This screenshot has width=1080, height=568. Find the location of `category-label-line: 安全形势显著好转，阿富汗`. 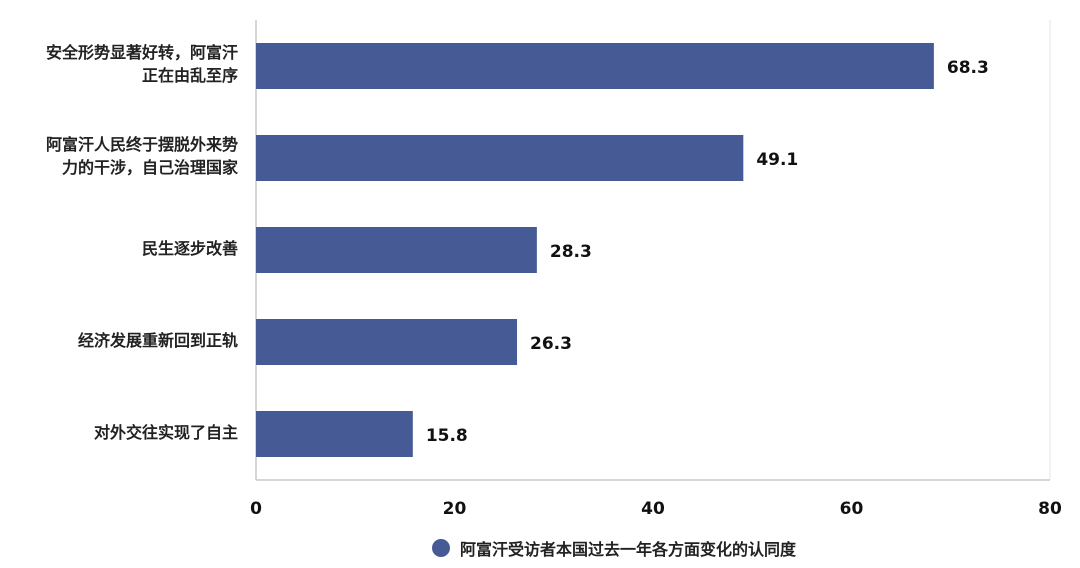

category-label-line: 安全形势显著好转，阿富汗 is located at coordinates (141, 52).